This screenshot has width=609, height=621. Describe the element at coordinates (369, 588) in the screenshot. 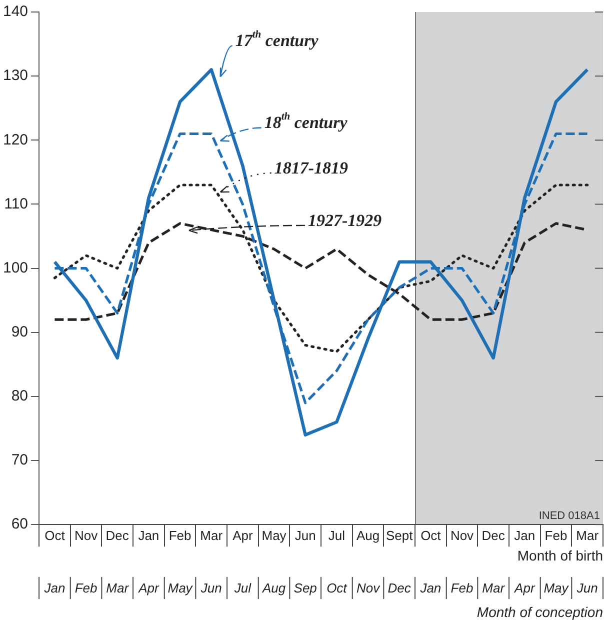

I see `text: Nov` at that location.